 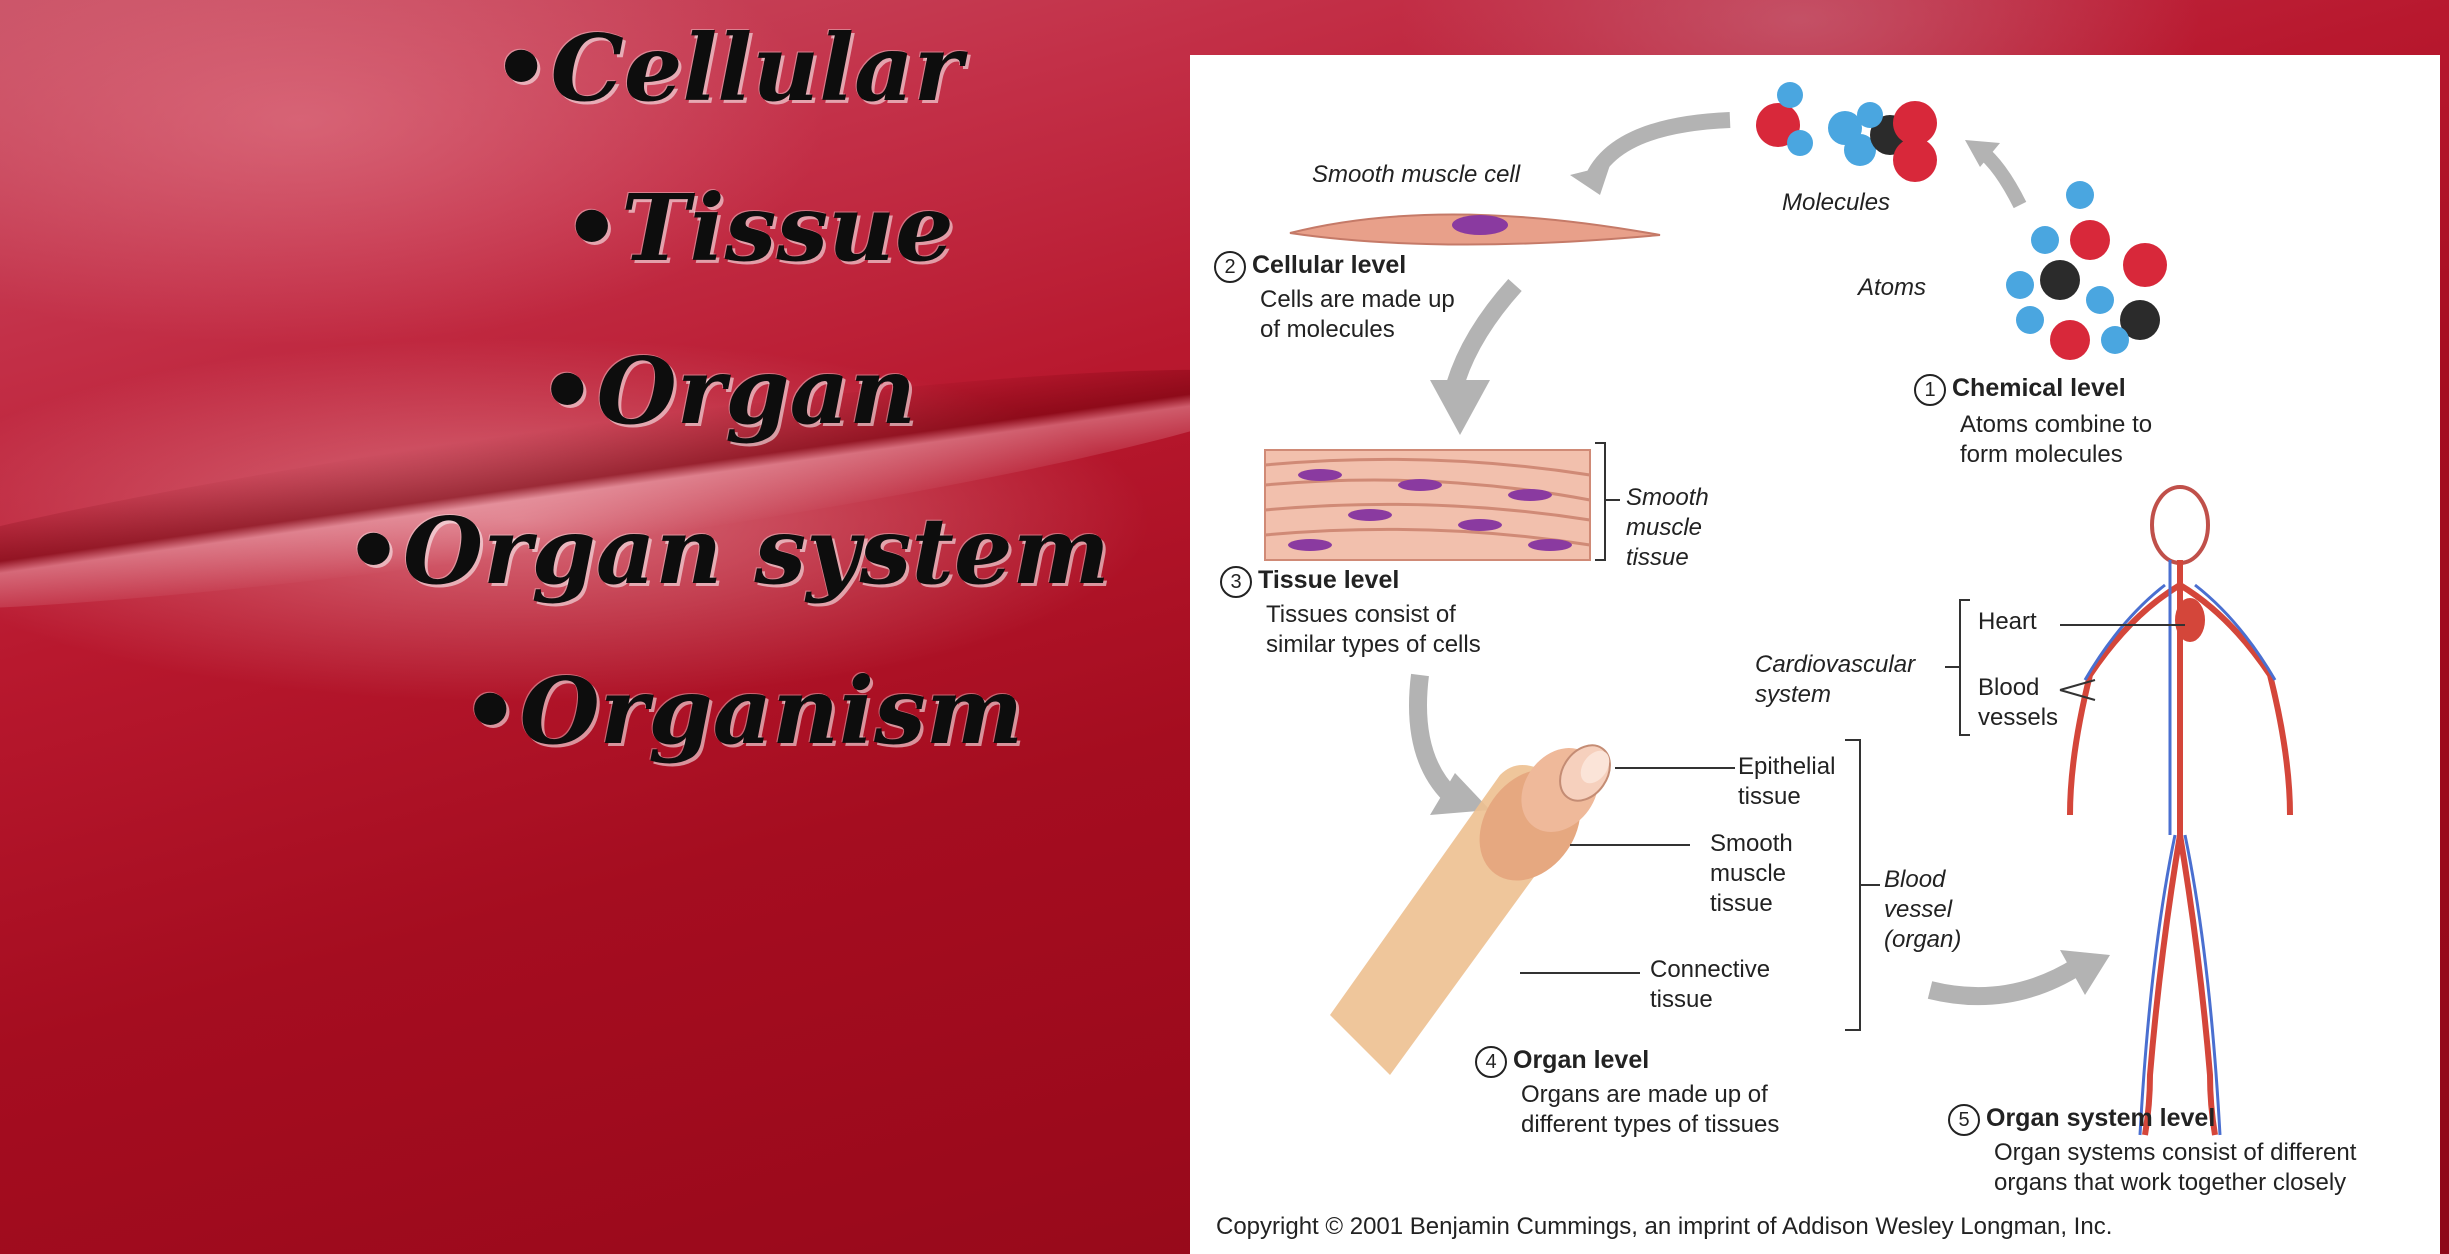 What do you see at coordinates (1433, 737) in the screenshot?
I see `arrow-tissue-to-organ` at bounding box center [1433, 737].